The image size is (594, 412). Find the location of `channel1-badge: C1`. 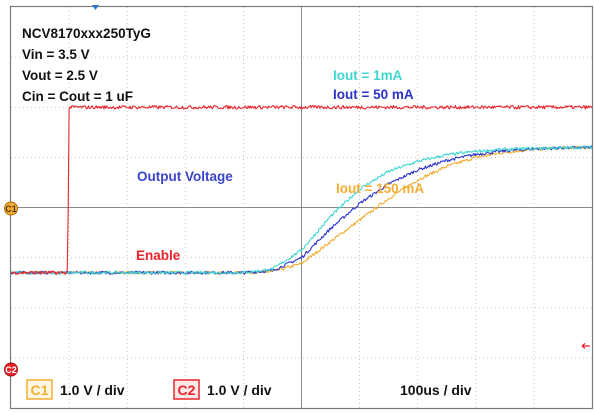

channel1-badge: C1 is located at coordinates (40, 390).